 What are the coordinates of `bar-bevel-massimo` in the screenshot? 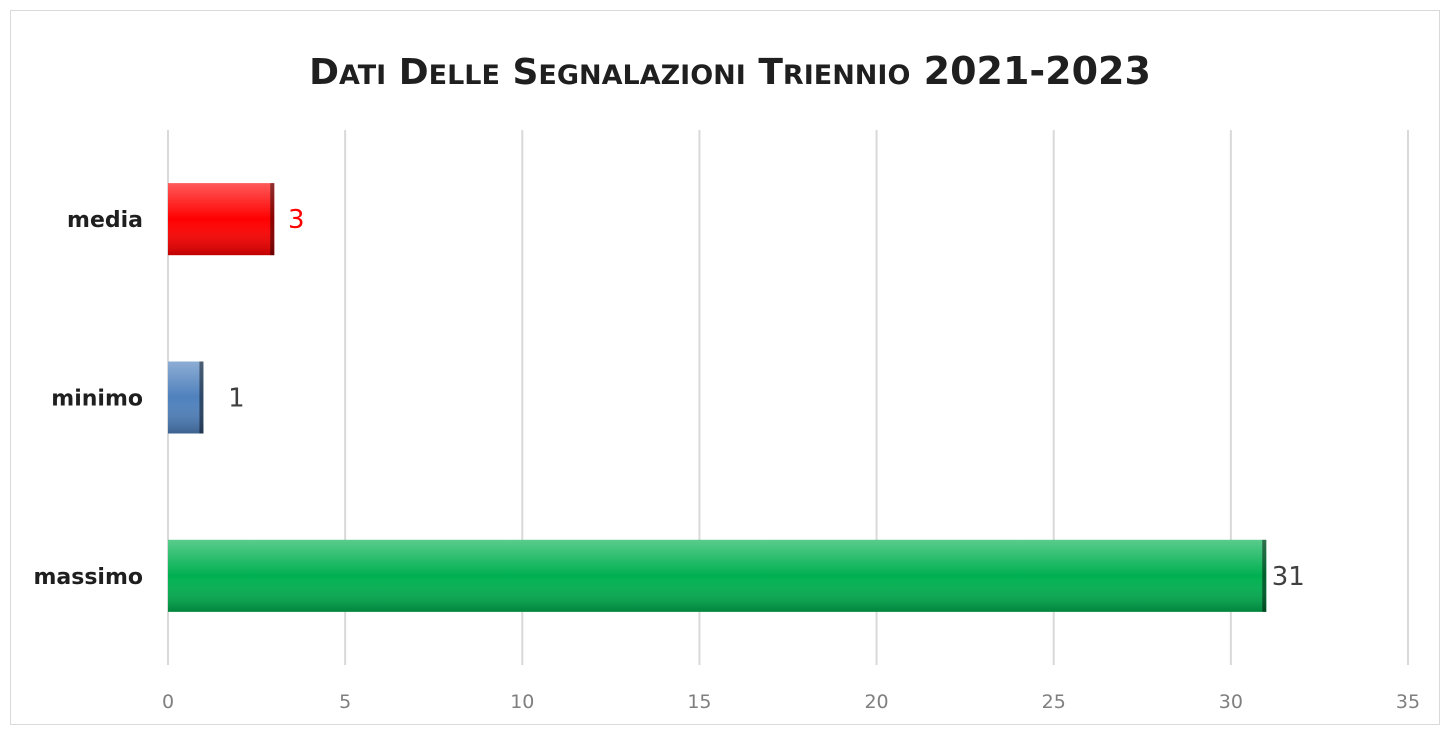 It's located at (717, 575).